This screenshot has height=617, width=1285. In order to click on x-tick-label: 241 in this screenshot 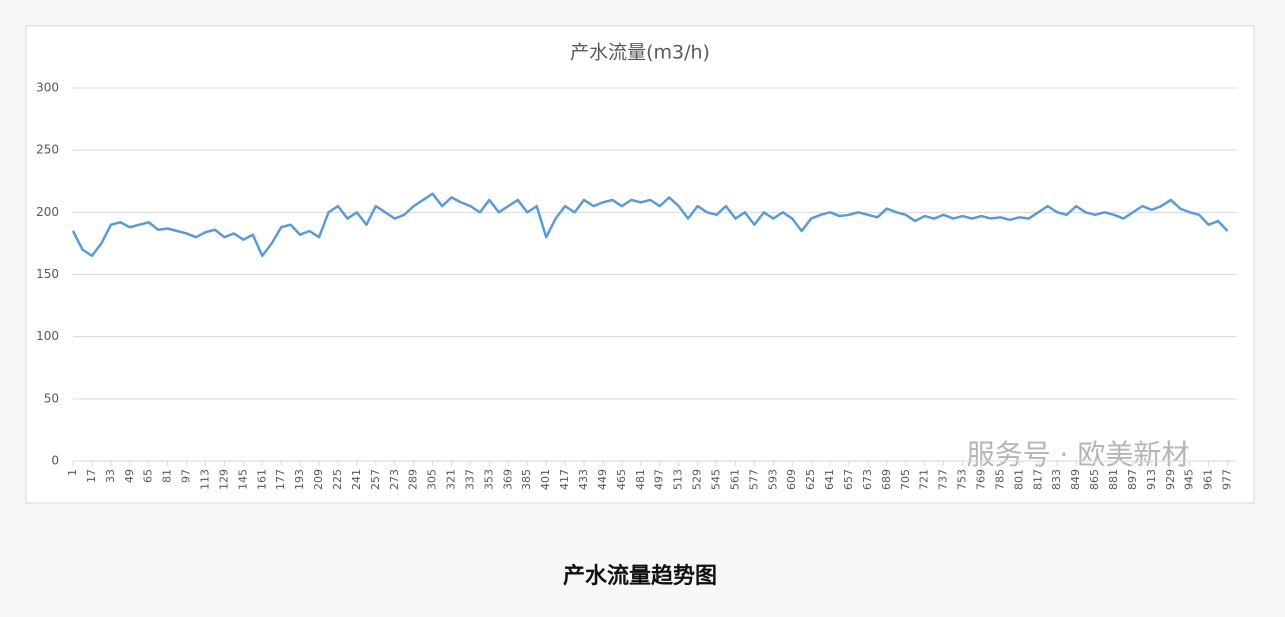, I will do `click(356, 479)`.